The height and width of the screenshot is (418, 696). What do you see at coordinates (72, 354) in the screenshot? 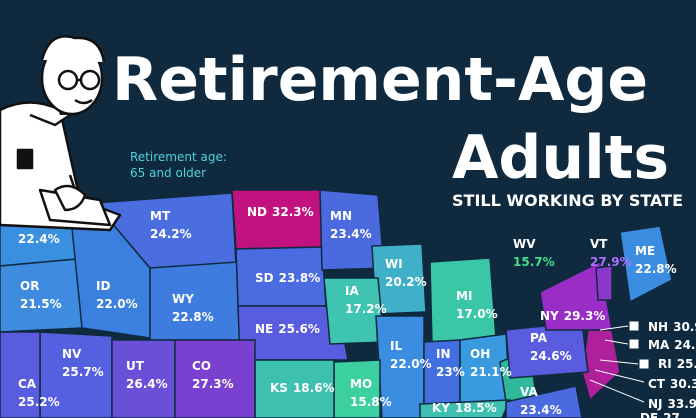
I see `state-code: NV` at bounding box center [72, 354].